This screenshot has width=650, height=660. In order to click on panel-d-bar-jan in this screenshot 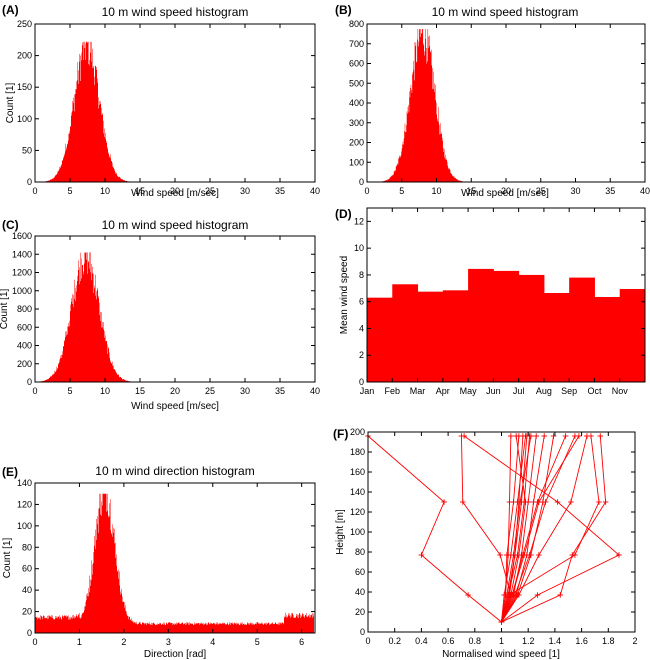, I will do `click(380, 339)`.